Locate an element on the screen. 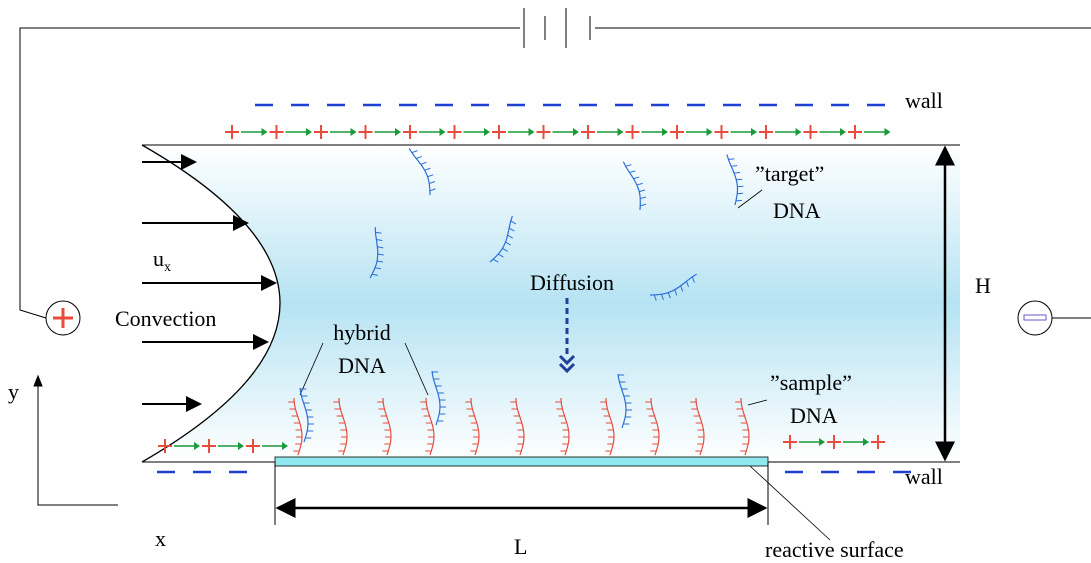 The width and height of the screenshot is (1091, 563). height-label: H is located at coordinates (983, 285).